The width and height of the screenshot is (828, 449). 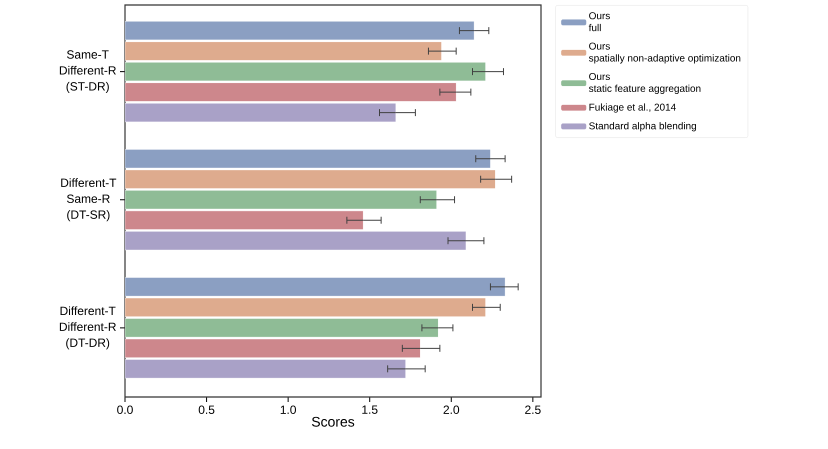 What do you see at coordinates (288, 410) in the screenshot?
I see `x-tick-label: 1.0` at bounding box center [288, 410].